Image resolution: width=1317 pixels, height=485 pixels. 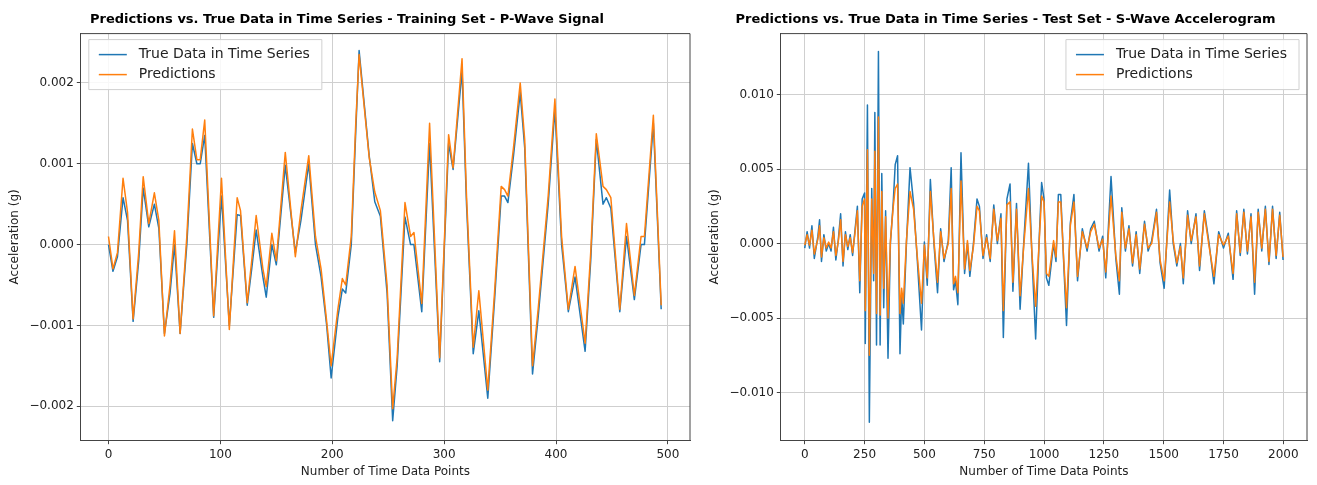 What do you see at coordinates (556, 453) in the screenshot?
I see `x-tick-label: 400` at bounding box center [556, 453].